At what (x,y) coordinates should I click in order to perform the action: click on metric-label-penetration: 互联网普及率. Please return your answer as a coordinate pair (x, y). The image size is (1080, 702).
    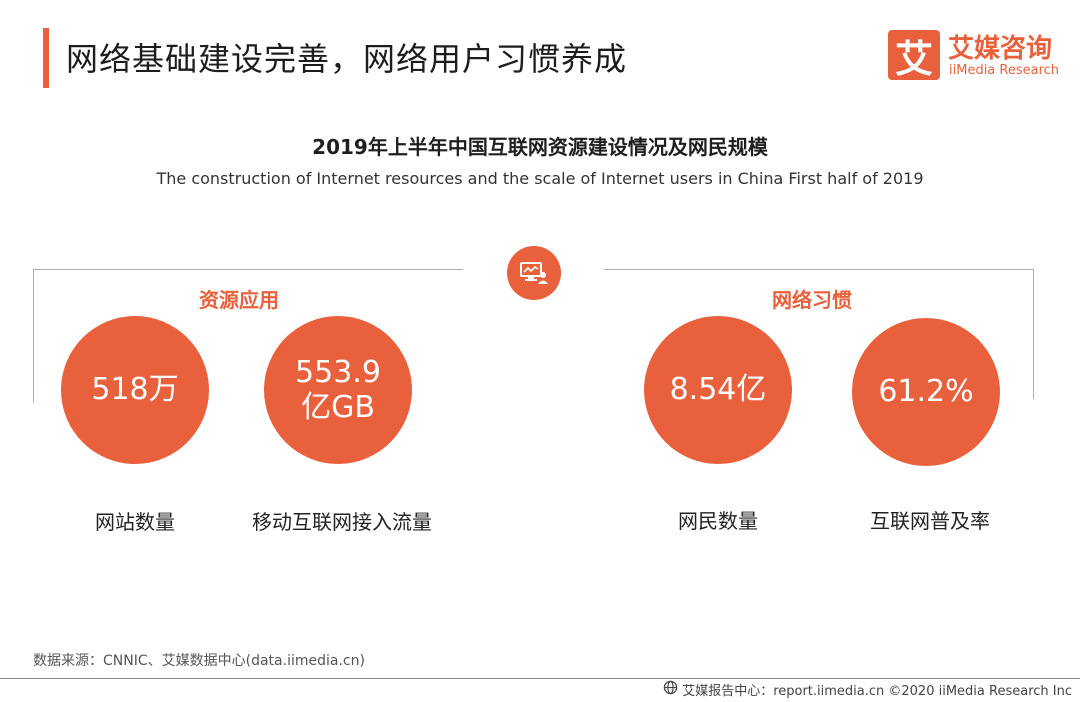
    Looking at the image, I should click on (930, 521).